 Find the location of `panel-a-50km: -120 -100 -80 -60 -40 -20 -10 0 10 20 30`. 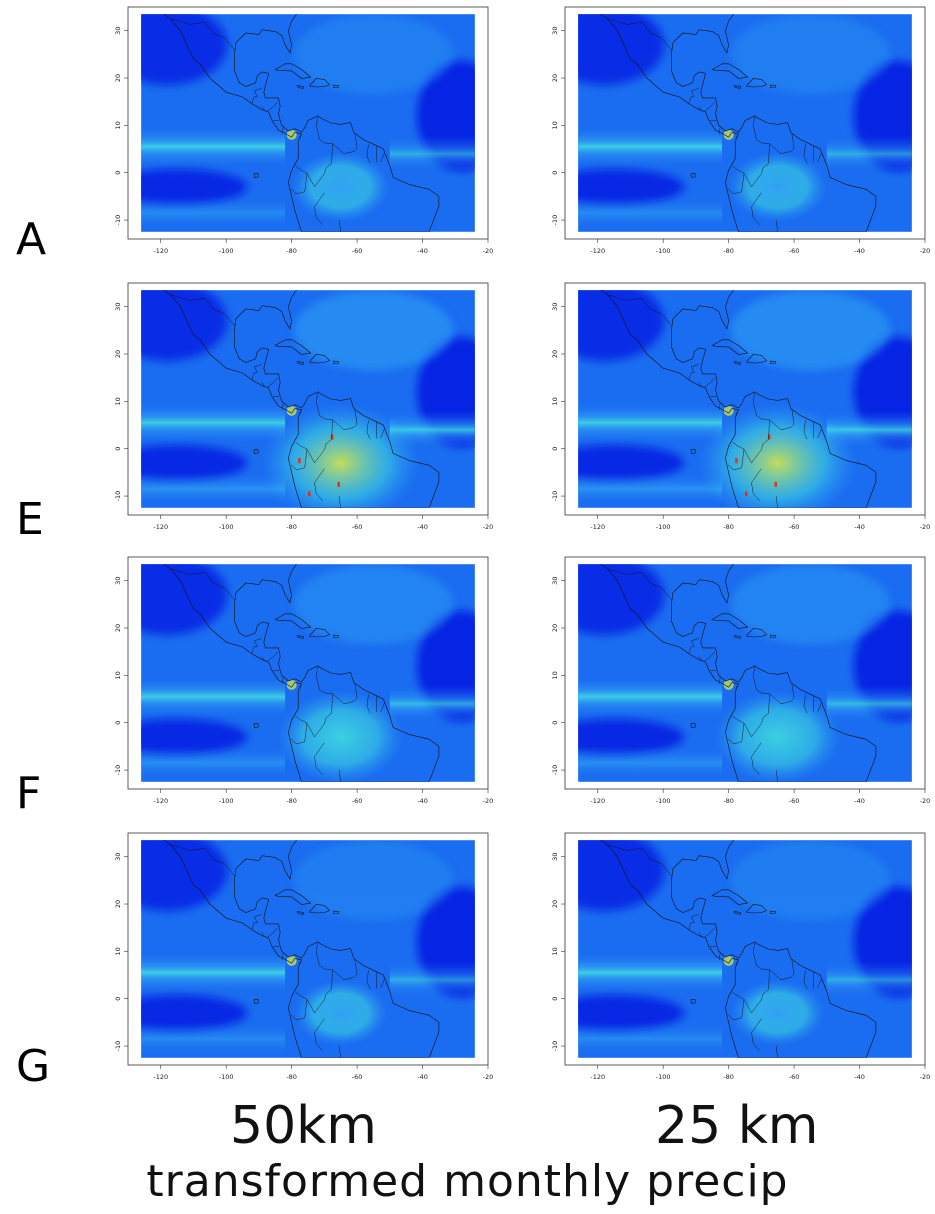

panel-a-50km: -120 -100 -80 -60 -40 -20 -10 0 10 20 30 is located at coordinates (296, 131).